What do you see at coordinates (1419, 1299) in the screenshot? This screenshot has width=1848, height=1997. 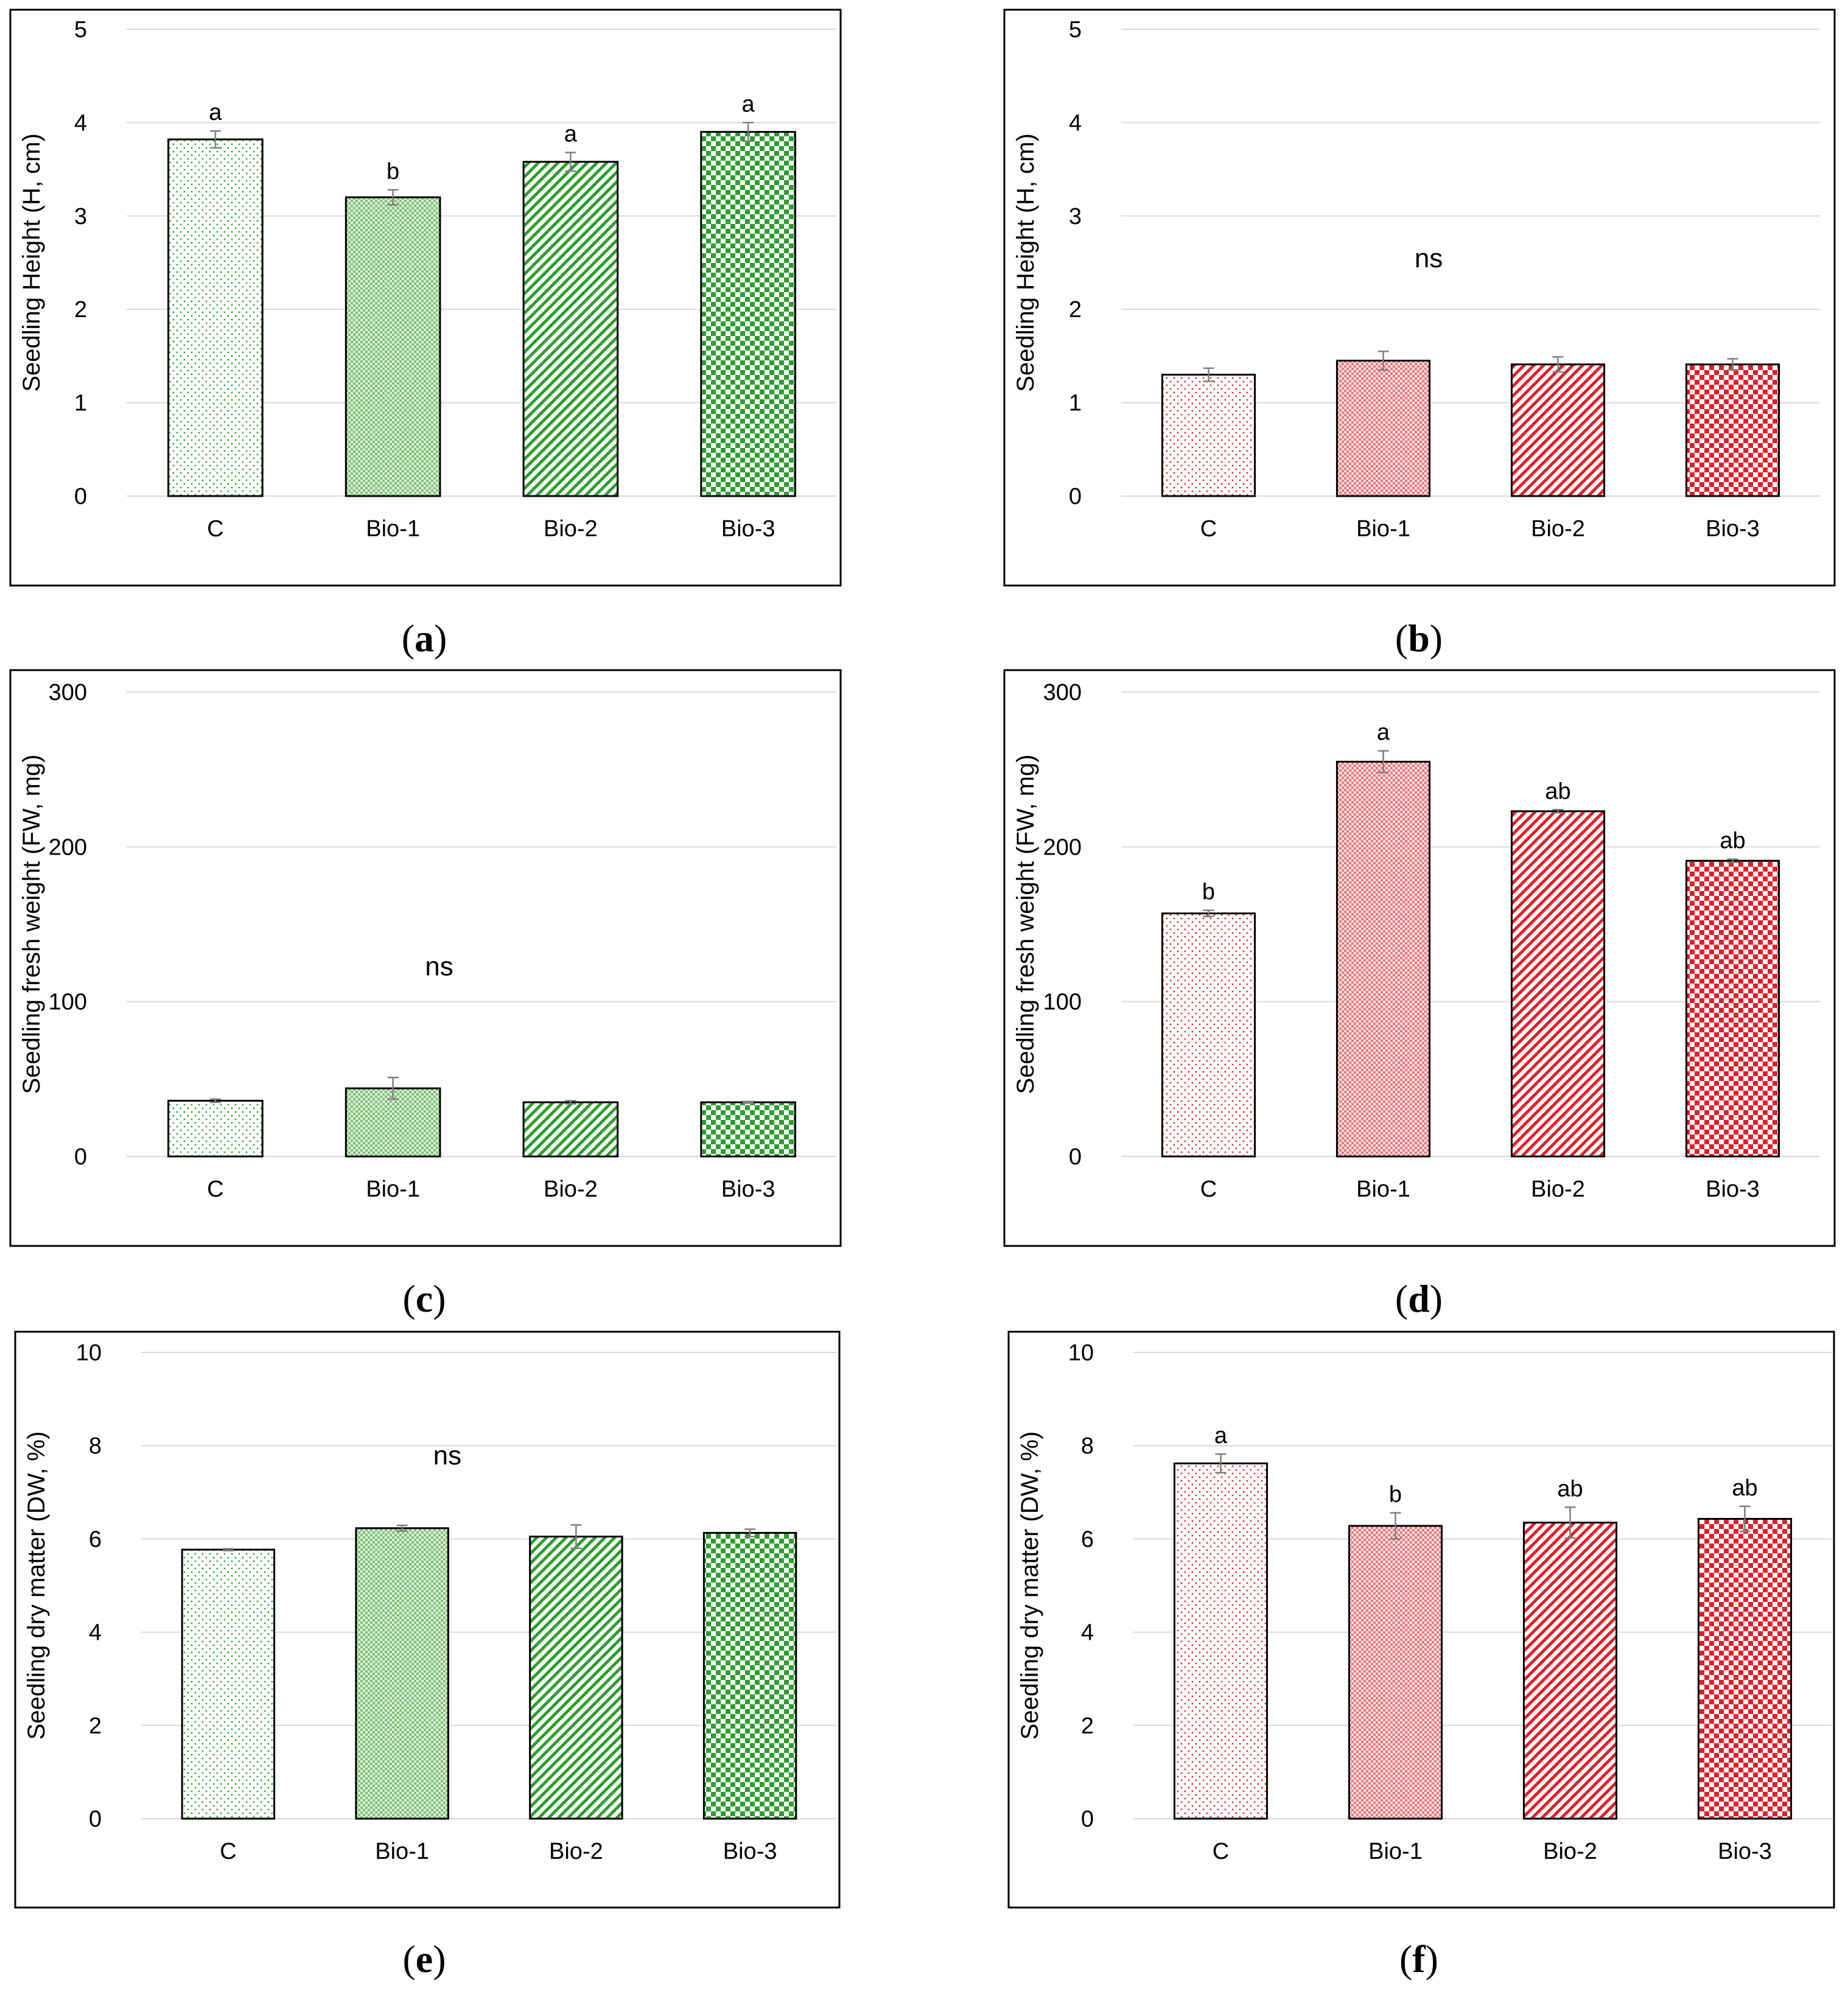 I see `panel-caption: (d)` at bounding box center [1419, 1299].